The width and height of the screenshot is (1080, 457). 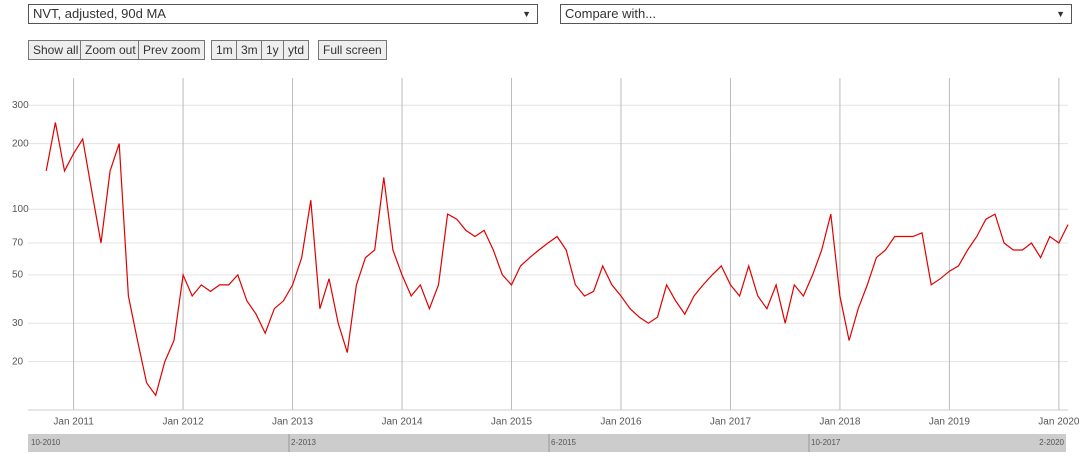 What do you see at coordinates (826, 442) in the screenshot?
I see `navigator-label: 10-2017` at bounding box center [826, 442].